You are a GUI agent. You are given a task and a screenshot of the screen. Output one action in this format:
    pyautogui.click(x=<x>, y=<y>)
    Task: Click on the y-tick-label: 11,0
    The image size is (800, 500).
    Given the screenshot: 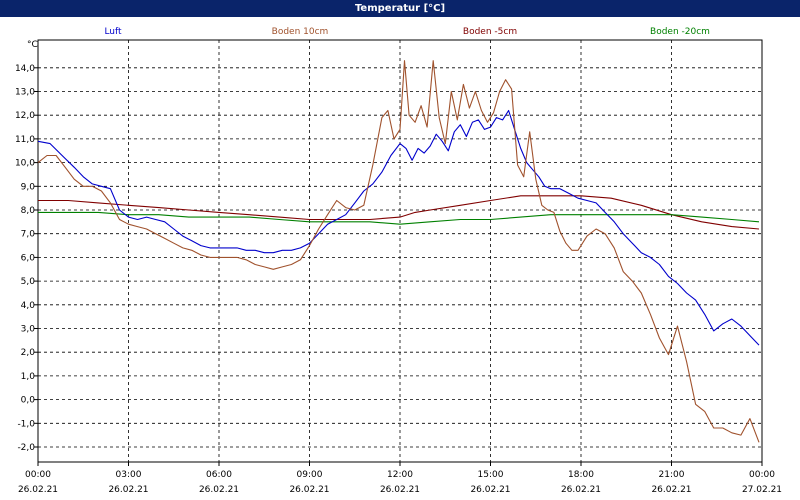 What is the action you would take?
    pyautogui.click(x=25, y=140)
    